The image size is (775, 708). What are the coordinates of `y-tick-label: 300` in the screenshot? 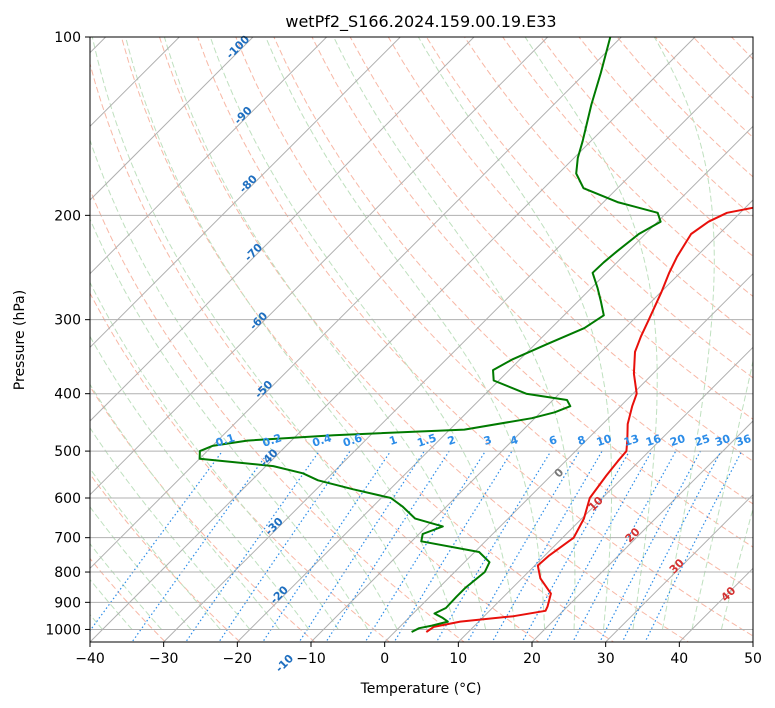 It's located at (67, 321).